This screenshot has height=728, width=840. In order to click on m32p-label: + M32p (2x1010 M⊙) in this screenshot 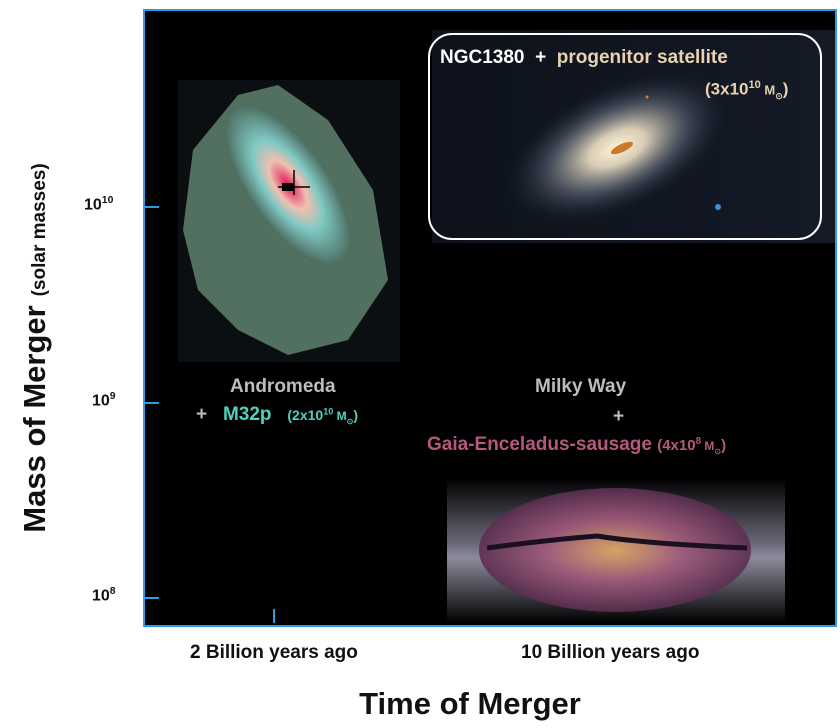, I will do `click(277, 415)`.